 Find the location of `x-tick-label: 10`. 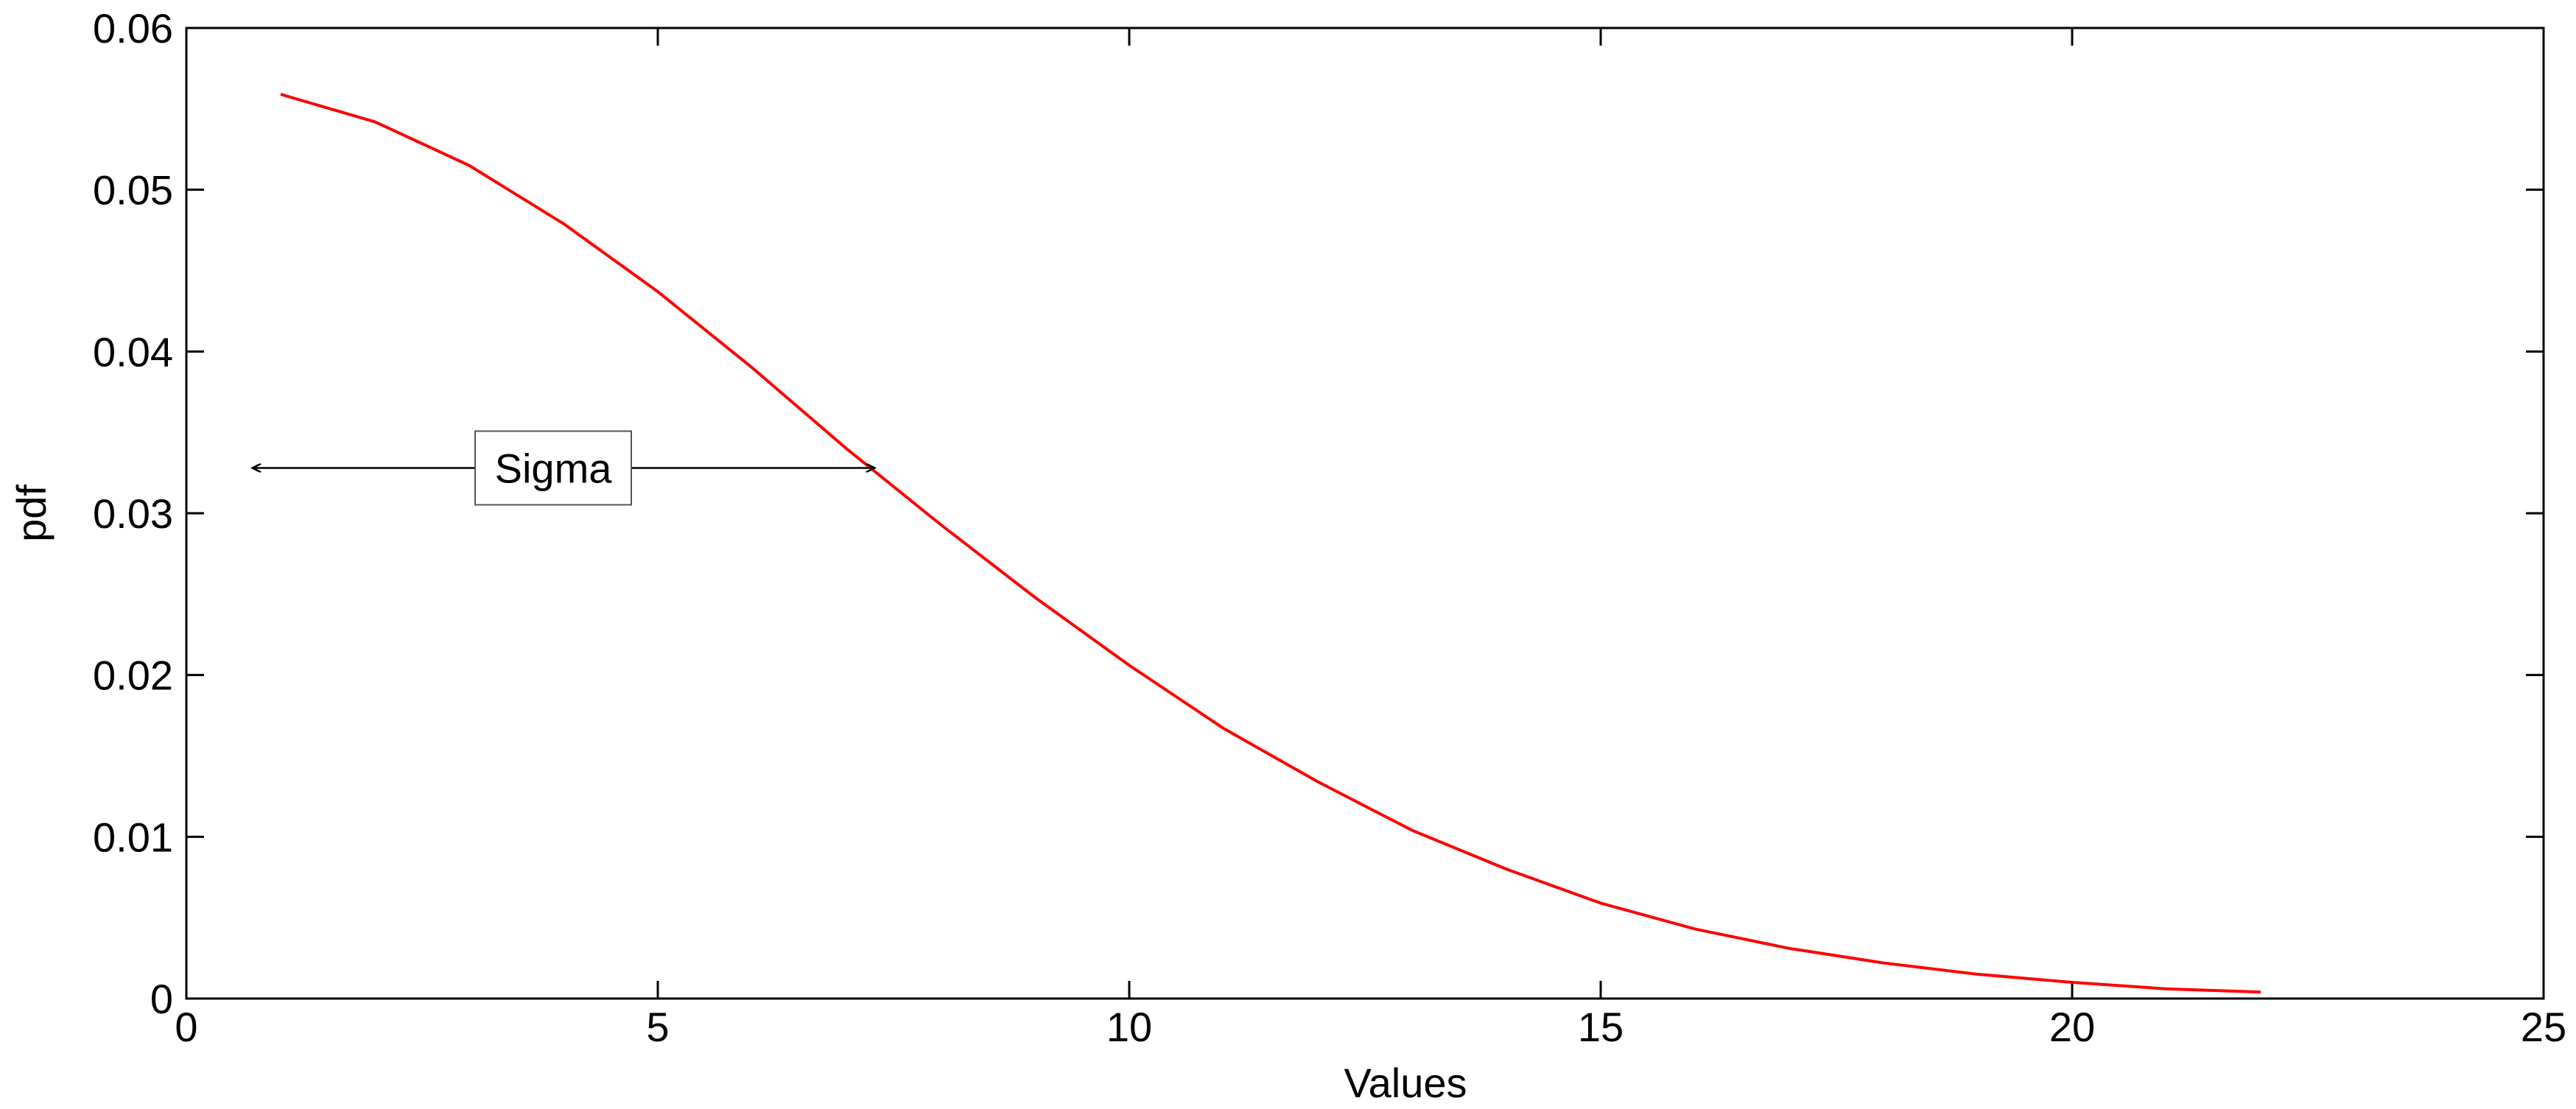

x-tick-label: 10 is located at coordinates (1129, 1027).